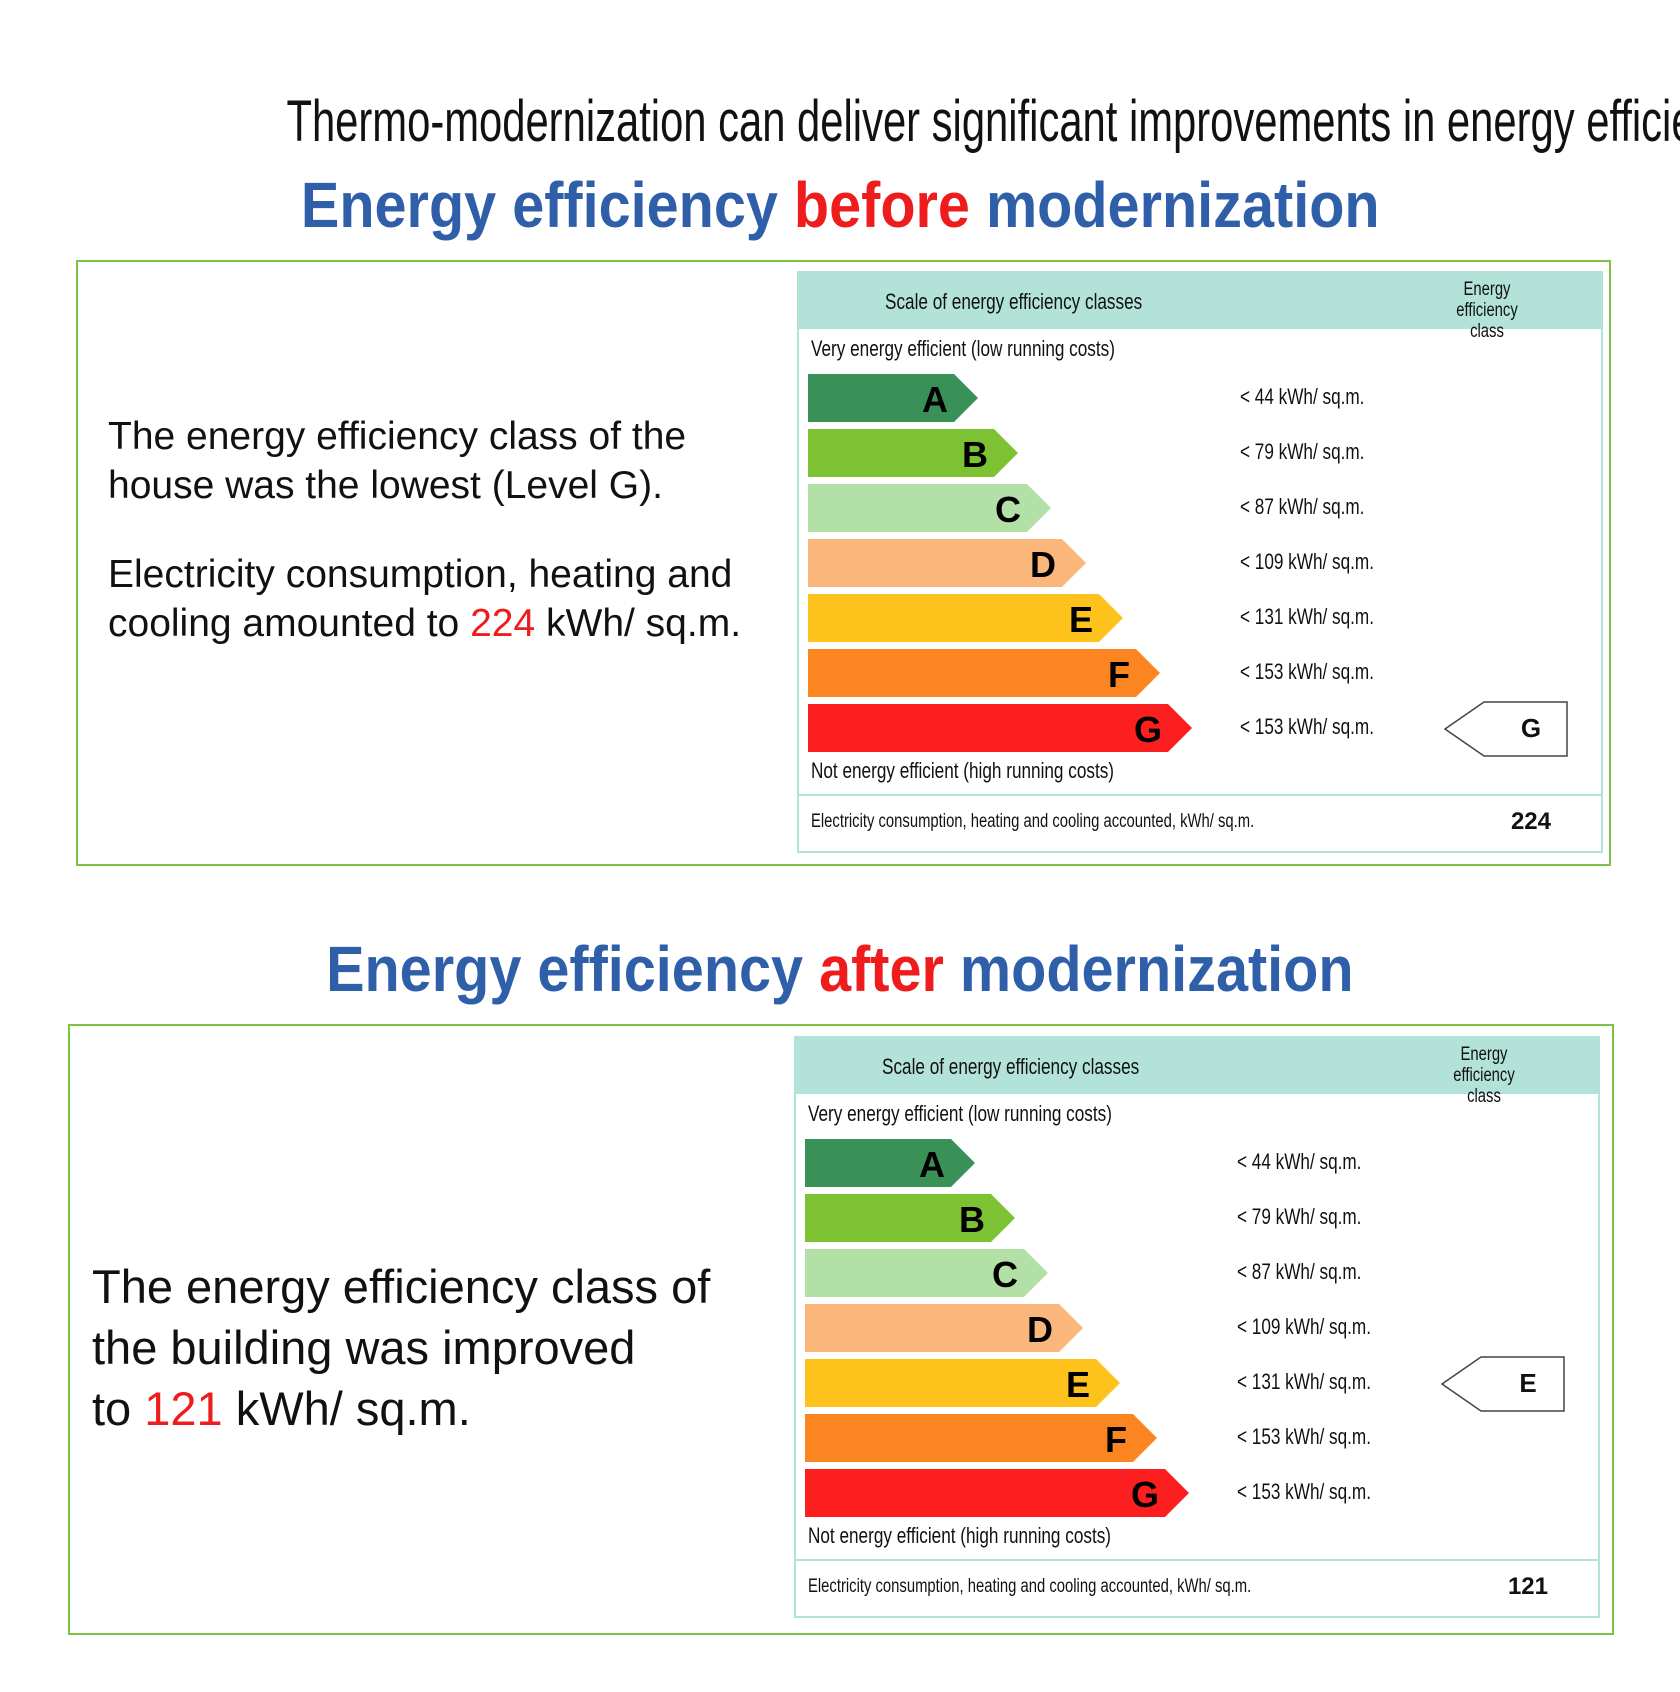 Image resolution: width=1680 pixels, height=1692 pixels. Describe the element at coordinates (183, 1408) in the screenshot. I see `consumption-value: 121` at that location.